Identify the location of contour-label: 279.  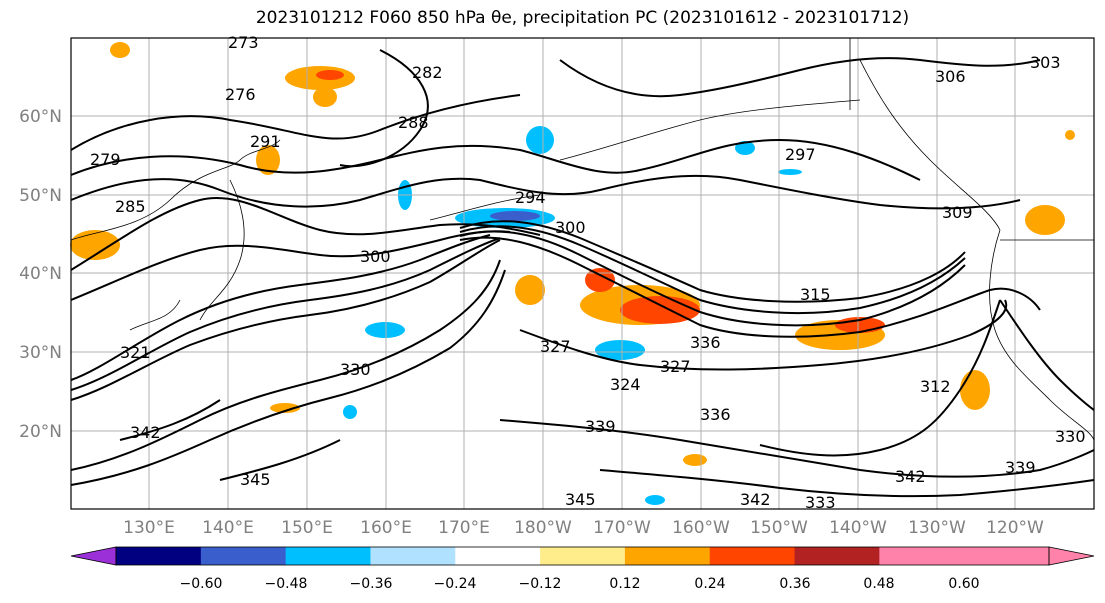
(105, 159).